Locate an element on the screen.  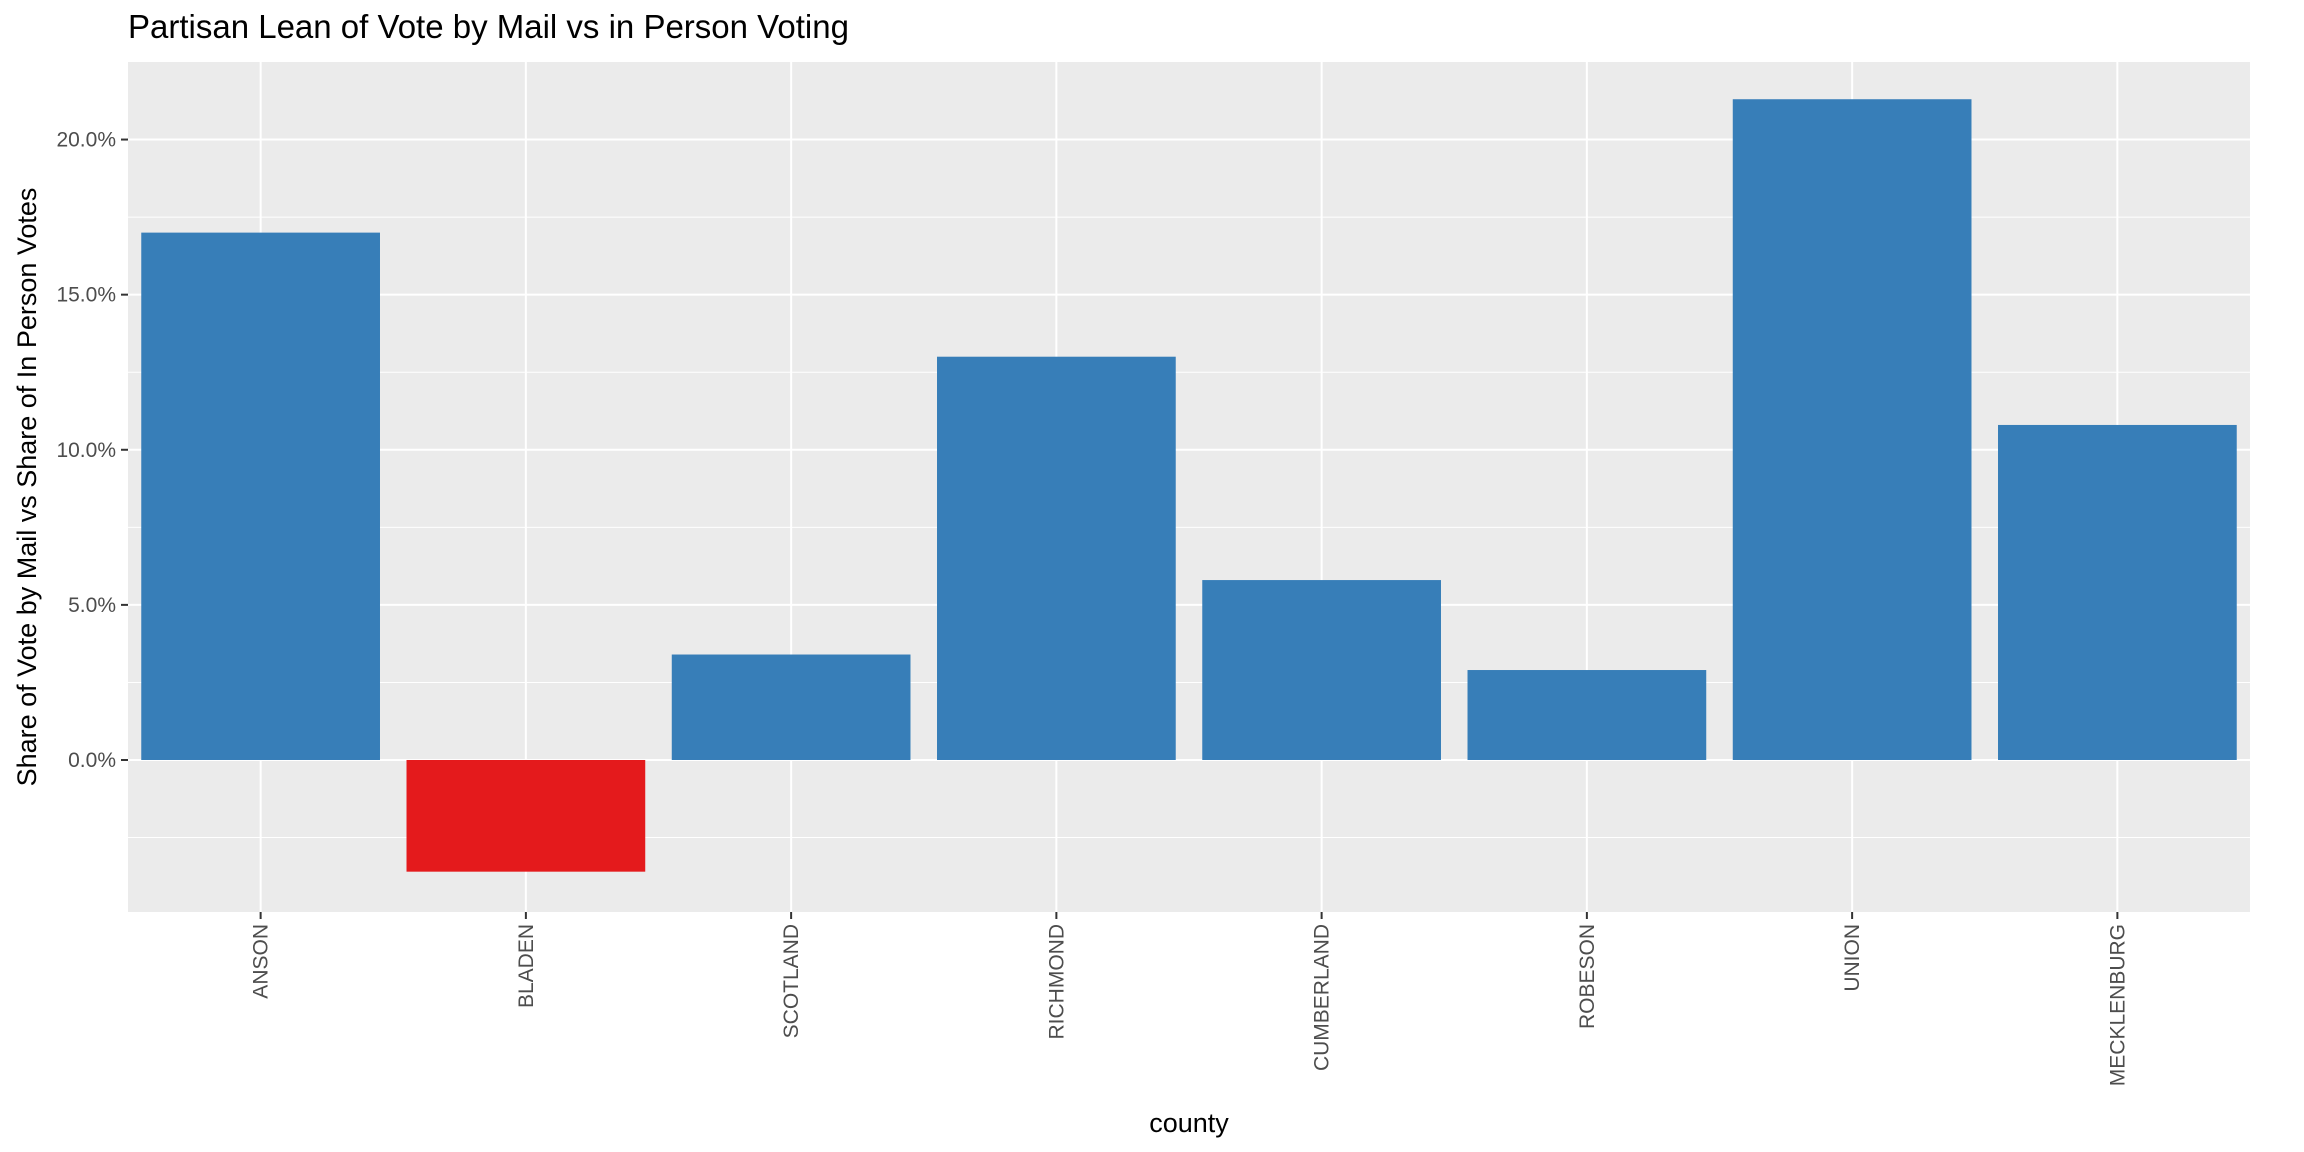
y-tick-label: 10.0% is located at coordinates (86, 450).